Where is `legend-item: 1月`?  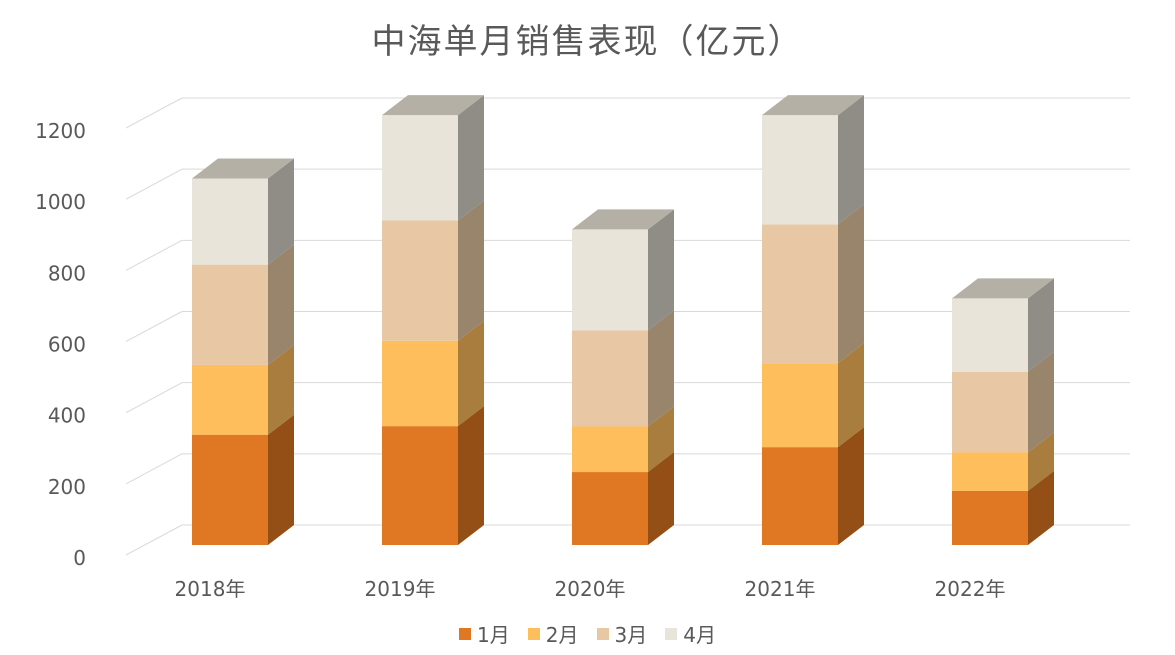
legend-item: 1月 is located at coordinates (484, 633).